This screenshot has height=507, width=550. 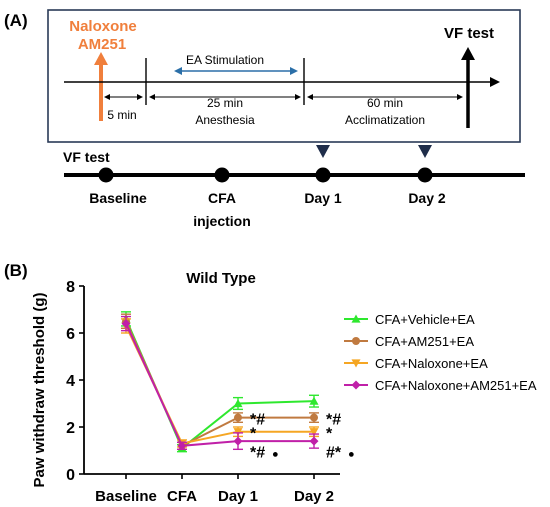 What do you see at coordinates (468, 53) in the screenshot?
I see `vf-test-arrow-head` at bounding box center [468, 53].